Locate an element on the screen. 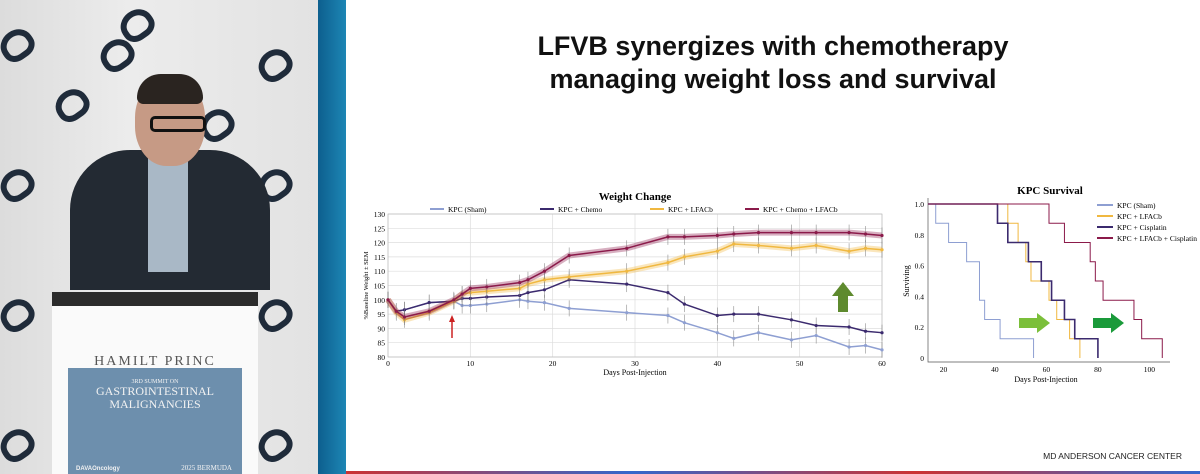 Image resolution: width=1200 pixels, height=474 pixels. y-tick-label: 110 is located at coordinates (379, 271).